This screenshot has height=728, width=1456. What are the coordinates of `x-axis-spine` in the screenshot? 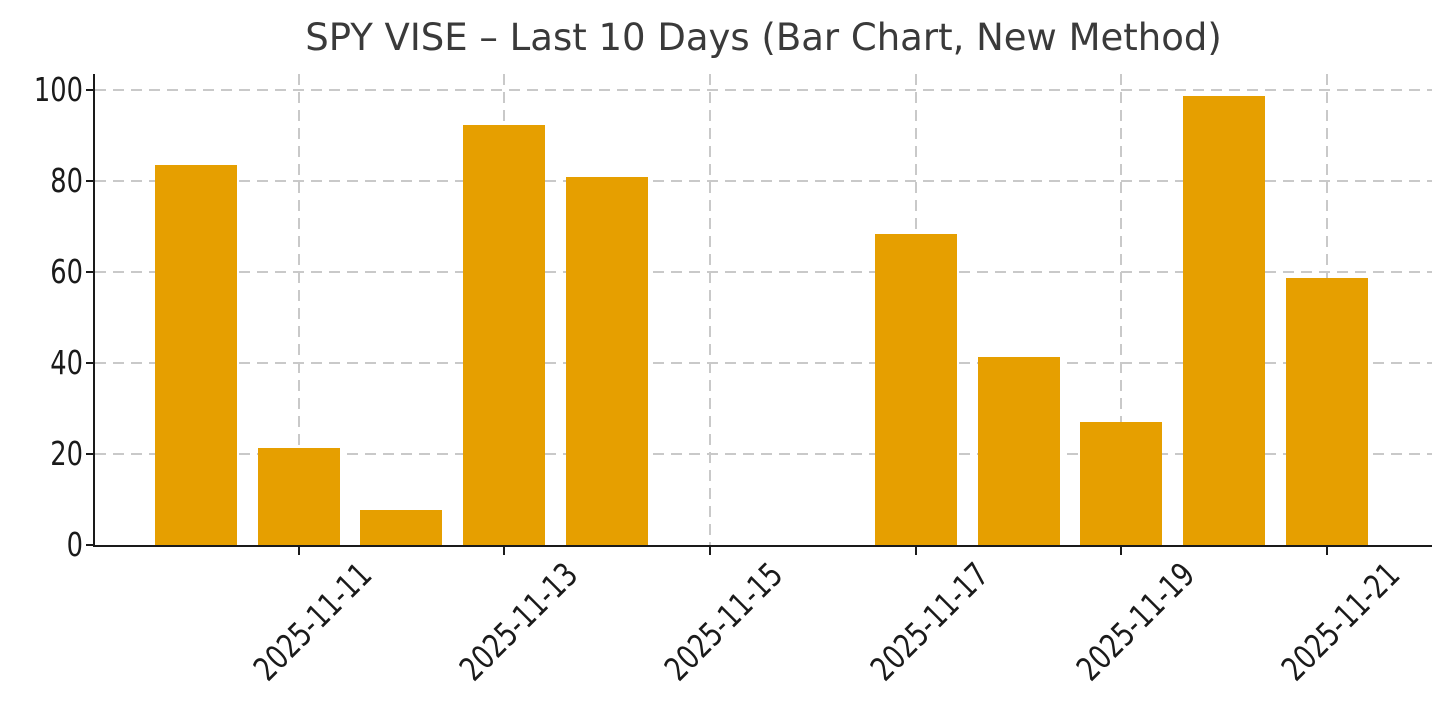 It's located at (762, 546).